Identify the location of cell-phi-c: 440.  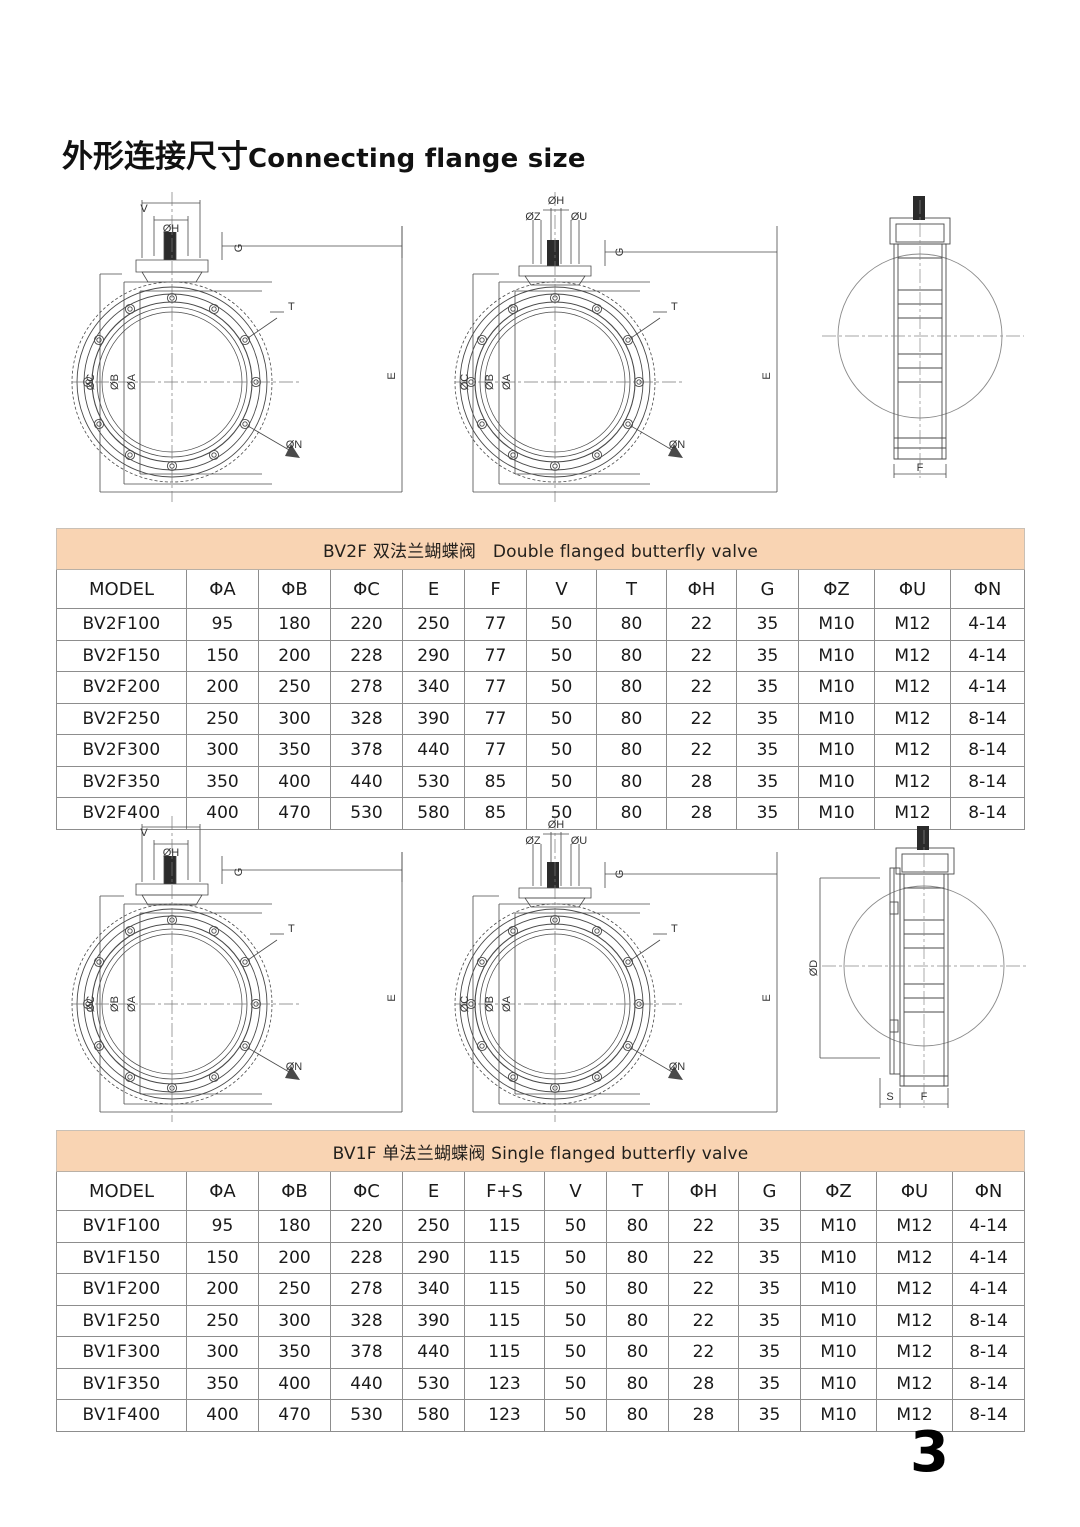
(366, 781).